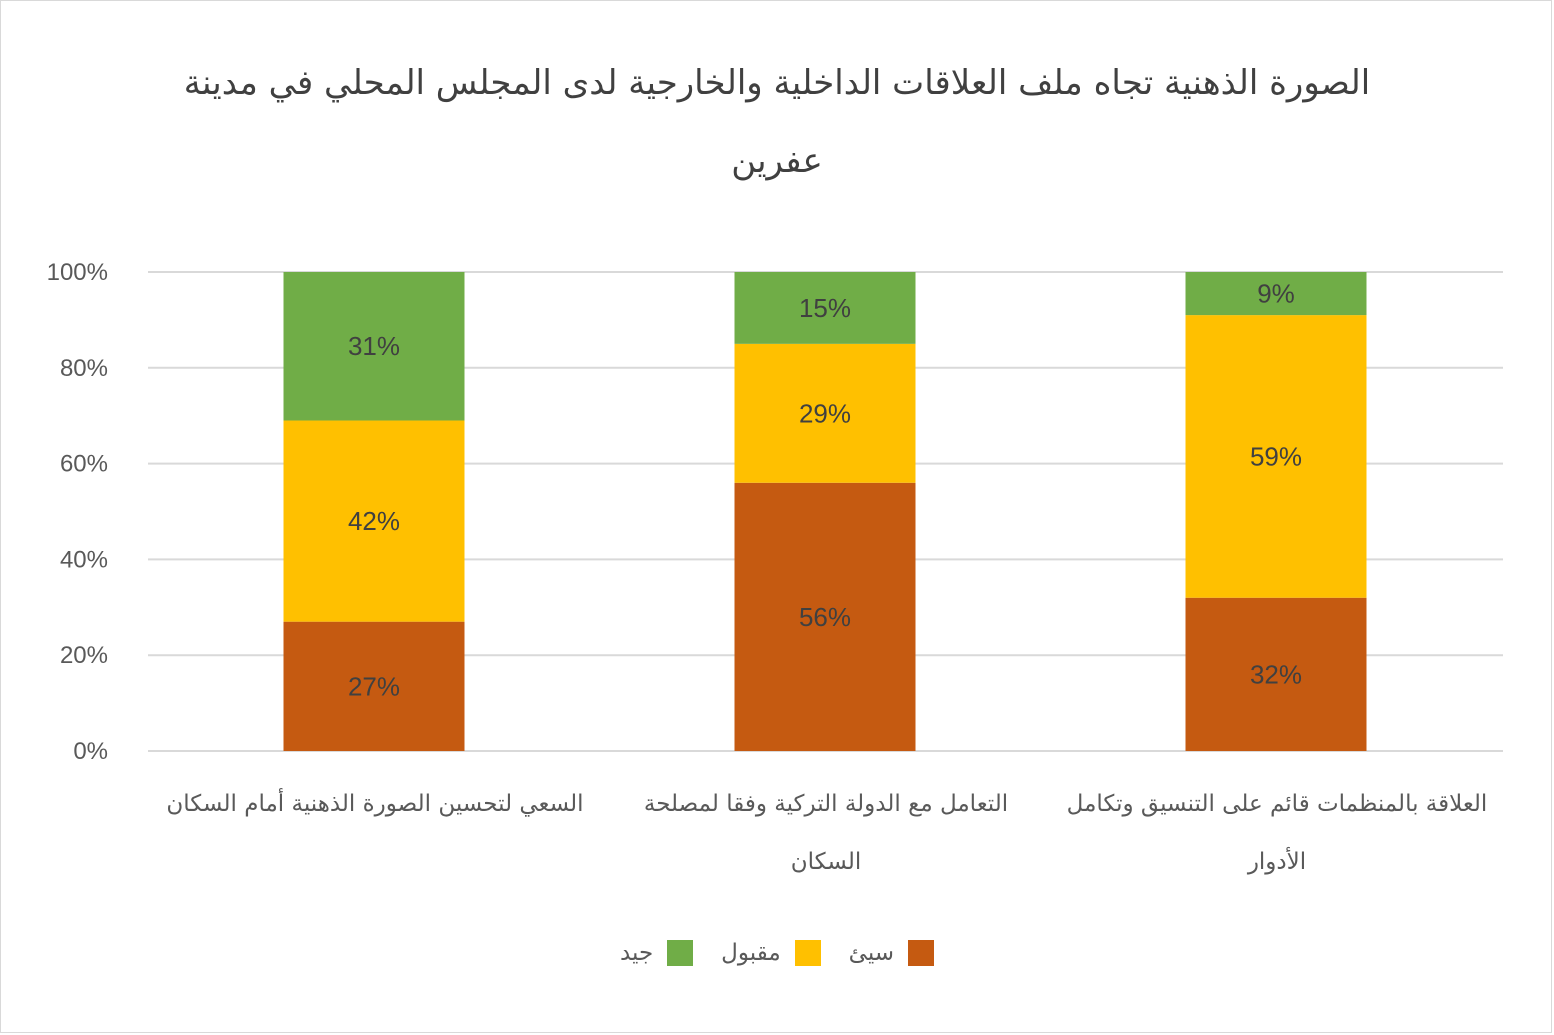  I want to click on y-tick-label: 100%, so click(77, 272).